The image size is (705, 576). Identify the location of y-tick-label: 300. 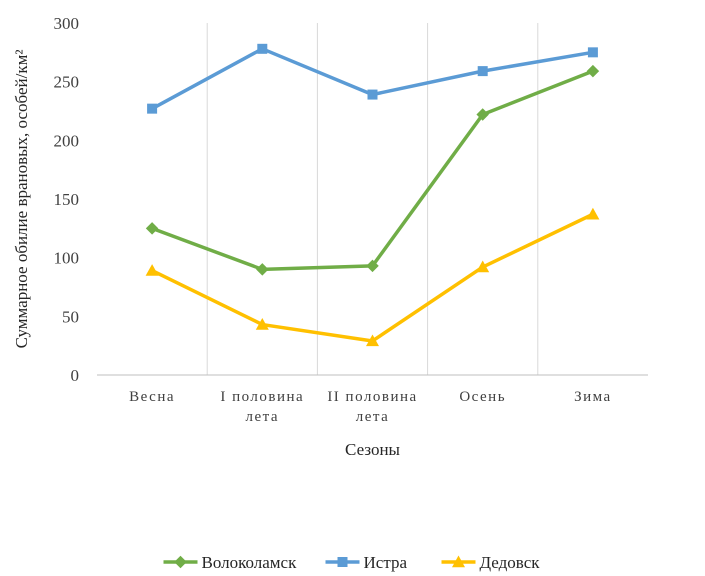
(67, 23).